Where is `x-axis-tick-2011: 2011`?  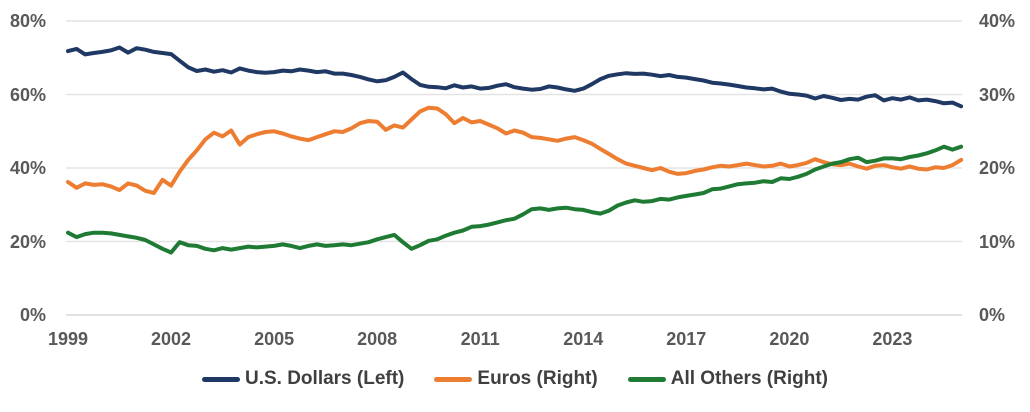 x-axis-tick-2011: 2011 is located at coordinates (480, 339).